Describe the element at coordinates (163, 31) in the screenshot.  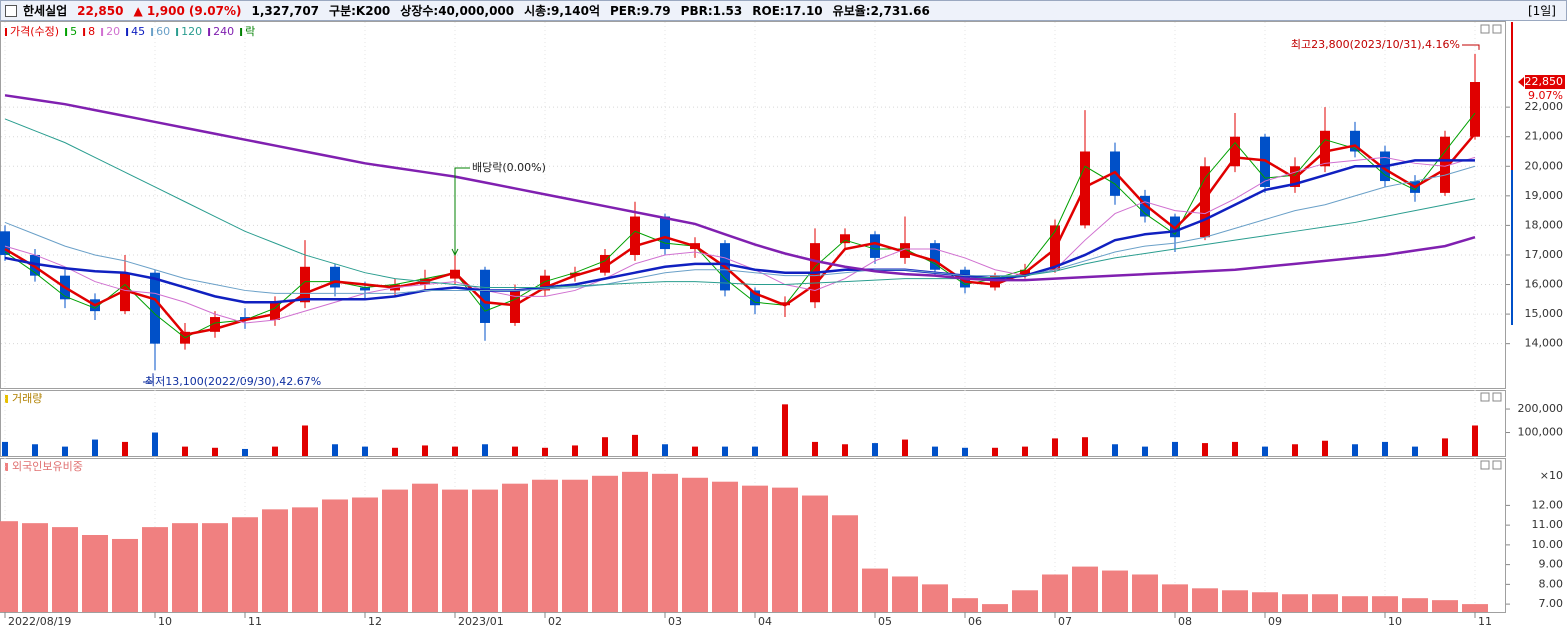
I see `legend-label: 60` at that location.